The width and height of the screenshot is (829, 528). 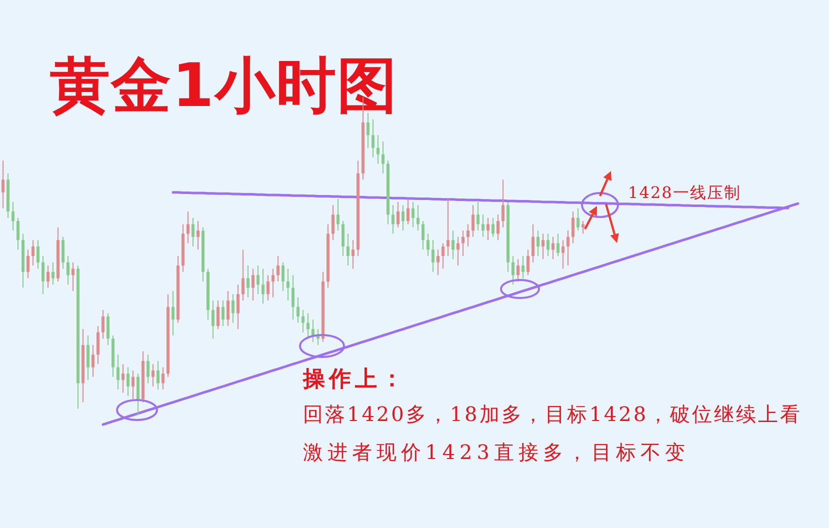 What do you see at coordinates (223, 86) in the screenshot?
I see `chart-title: 黄金1小时图` at bounding box center [223, 86].